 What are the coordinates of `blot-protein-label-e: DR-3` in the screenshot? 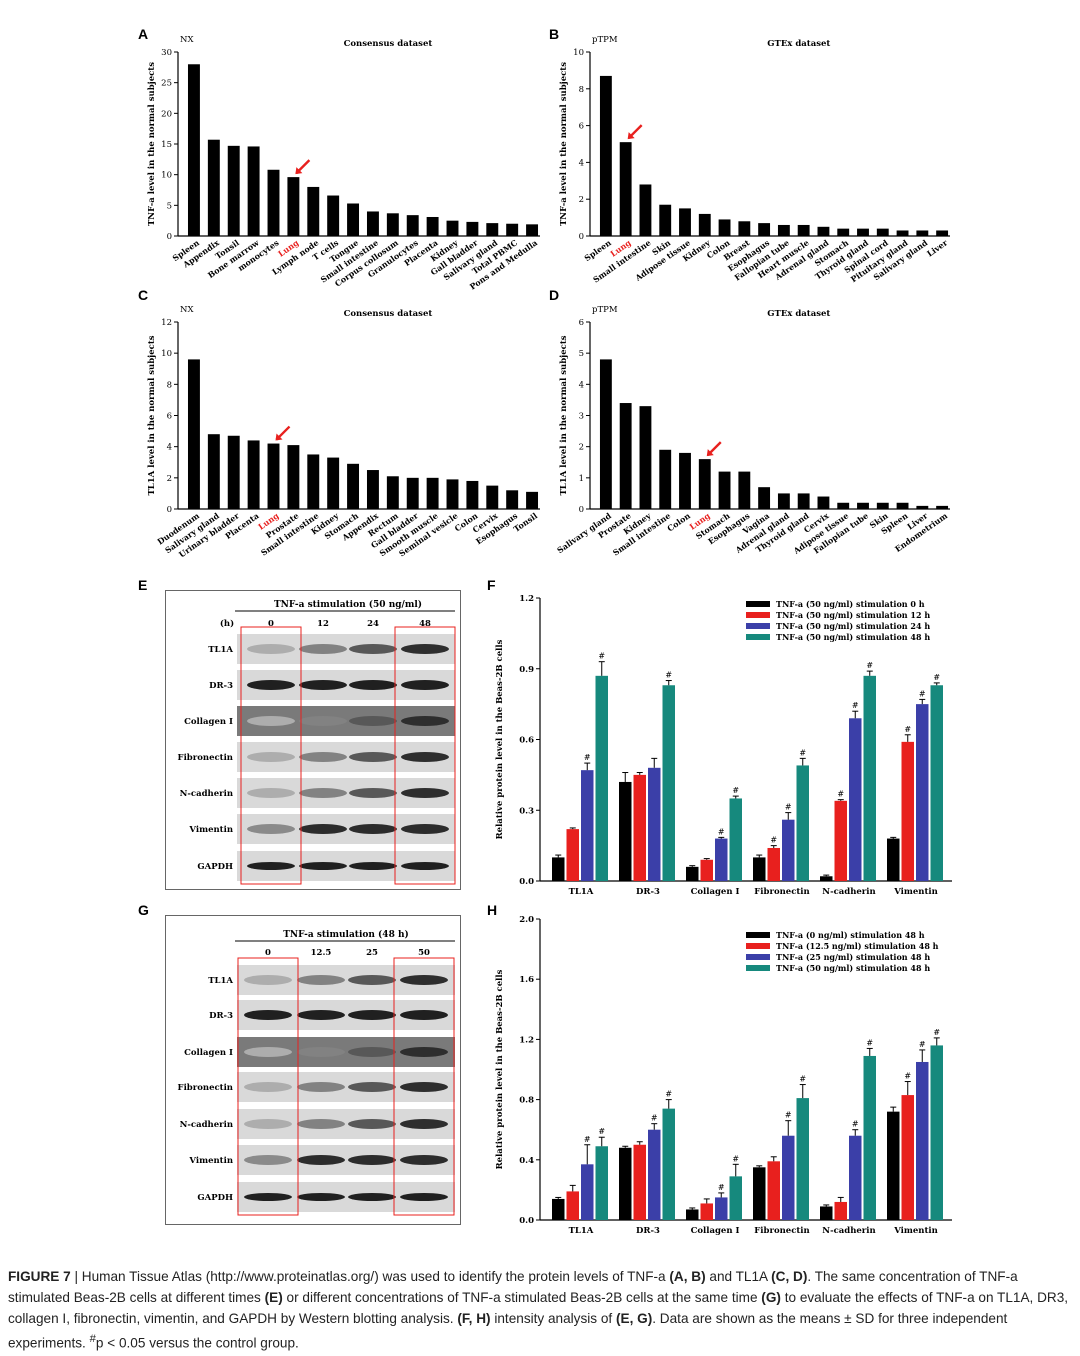 It's located at (221, 686).